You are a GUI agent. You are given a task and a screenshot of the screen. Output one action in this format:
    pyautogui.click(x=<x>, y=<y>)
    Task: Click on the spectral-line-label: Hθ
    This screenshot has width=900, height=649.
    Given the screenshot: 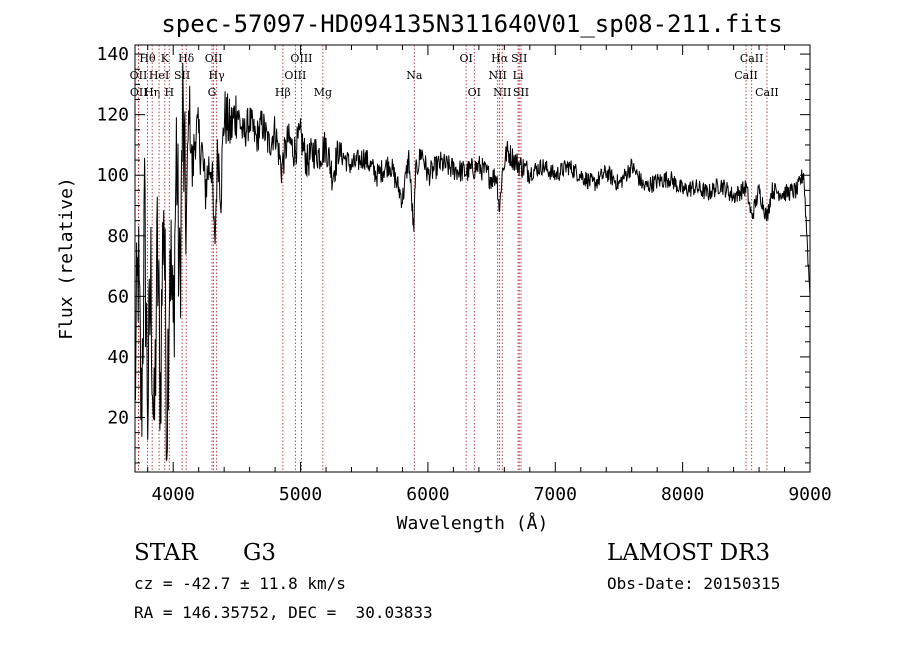 What is the action you would take?
    pyautogui.click(x=147, y=58)
    